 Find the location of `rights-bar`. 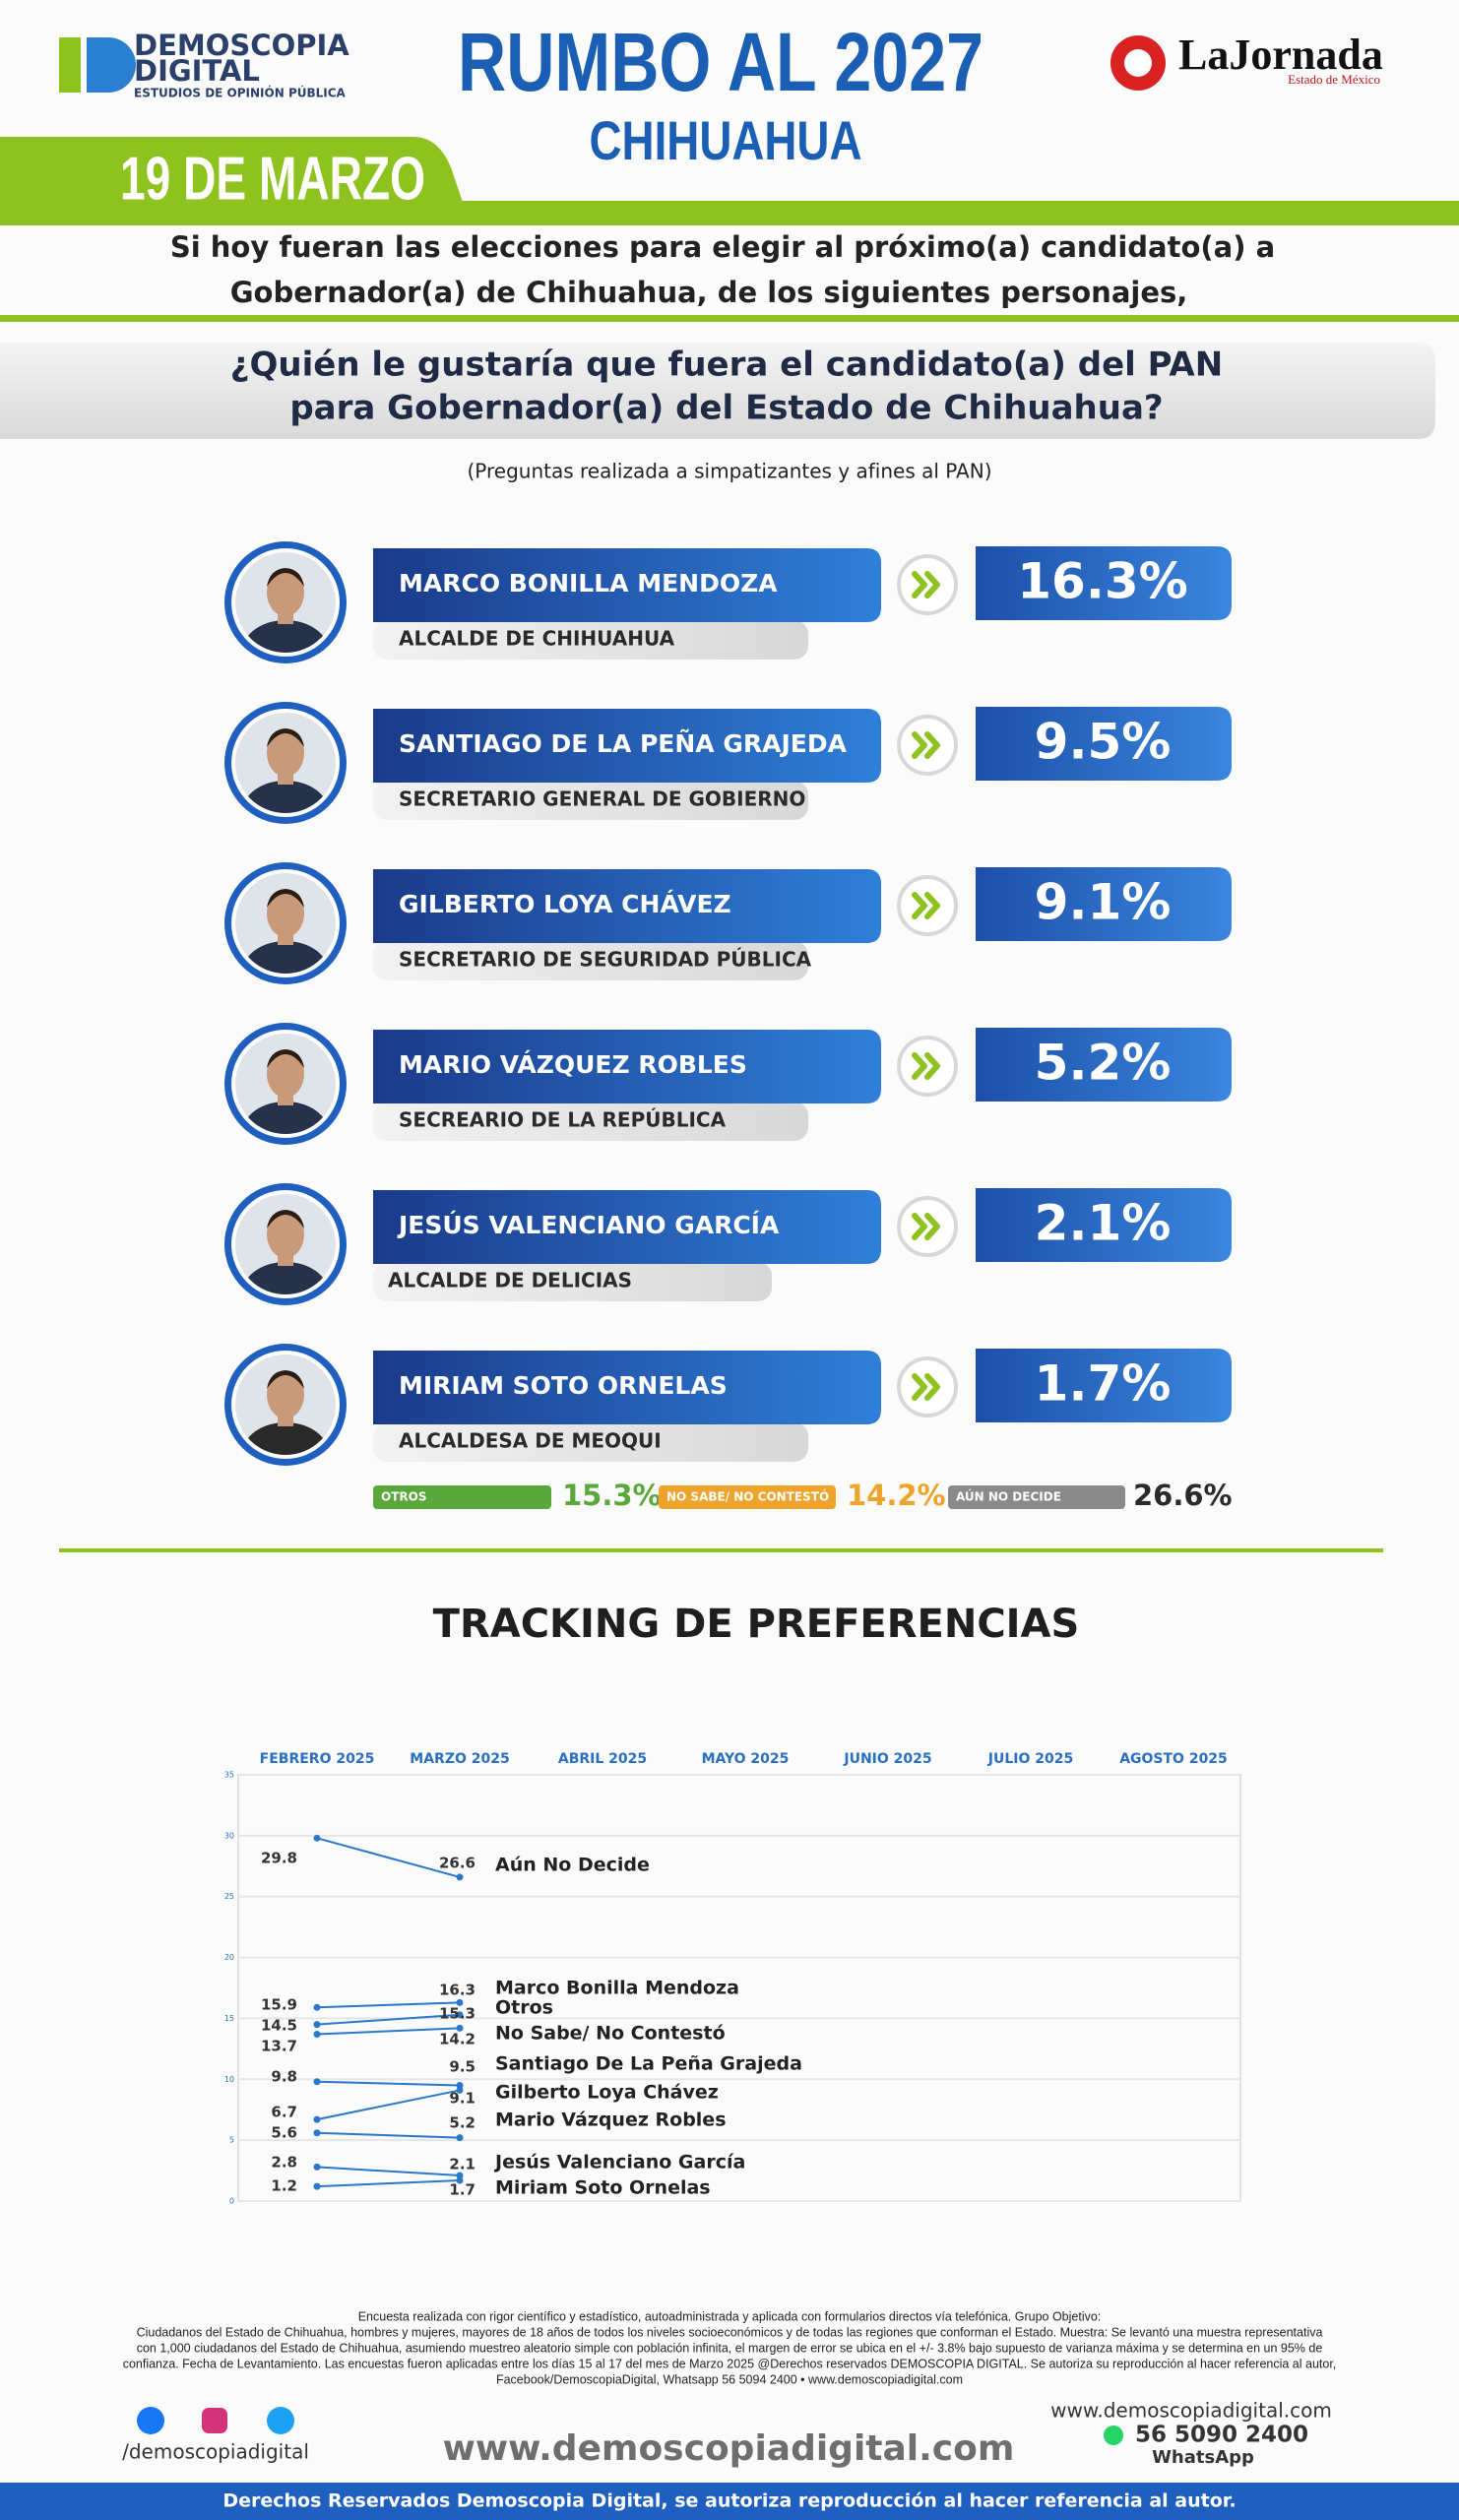

rights-bar is located at coordinates (729, 2501).